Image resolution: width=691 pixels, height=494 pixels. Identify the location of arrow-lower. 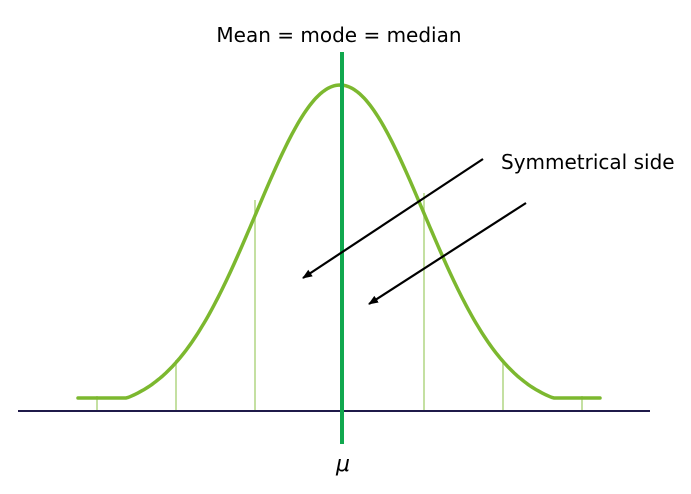
(447, 253).